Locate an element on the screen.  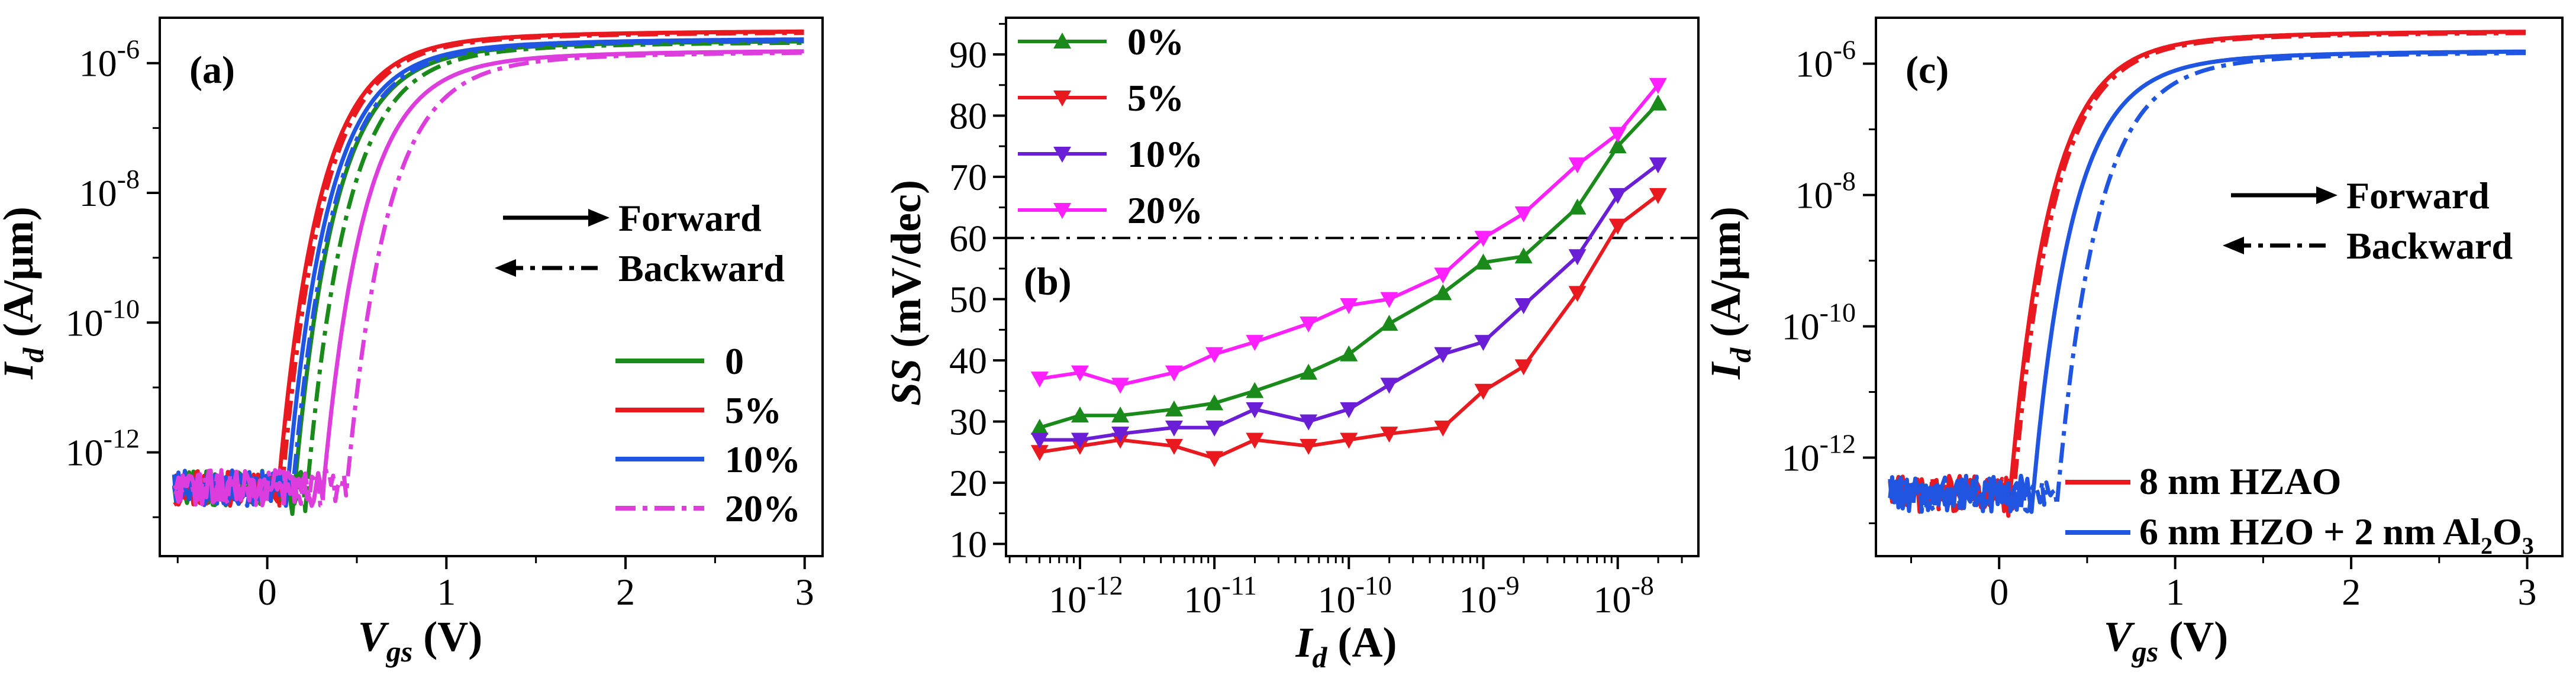
y-tick-label-exp: -6 is located at coordinates (1844, 50).